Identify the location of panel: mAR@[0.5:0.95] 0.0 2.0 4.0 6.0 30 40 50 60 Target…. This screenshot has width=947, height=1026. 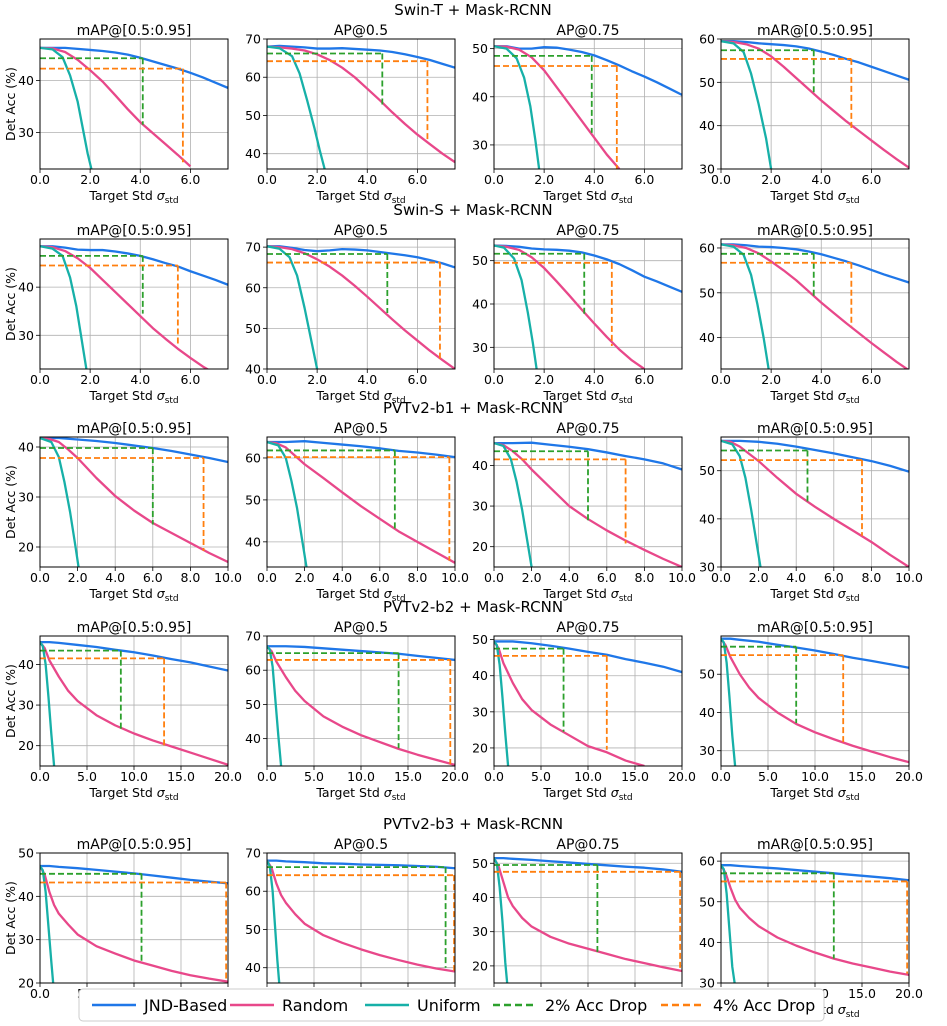
(804, 114).